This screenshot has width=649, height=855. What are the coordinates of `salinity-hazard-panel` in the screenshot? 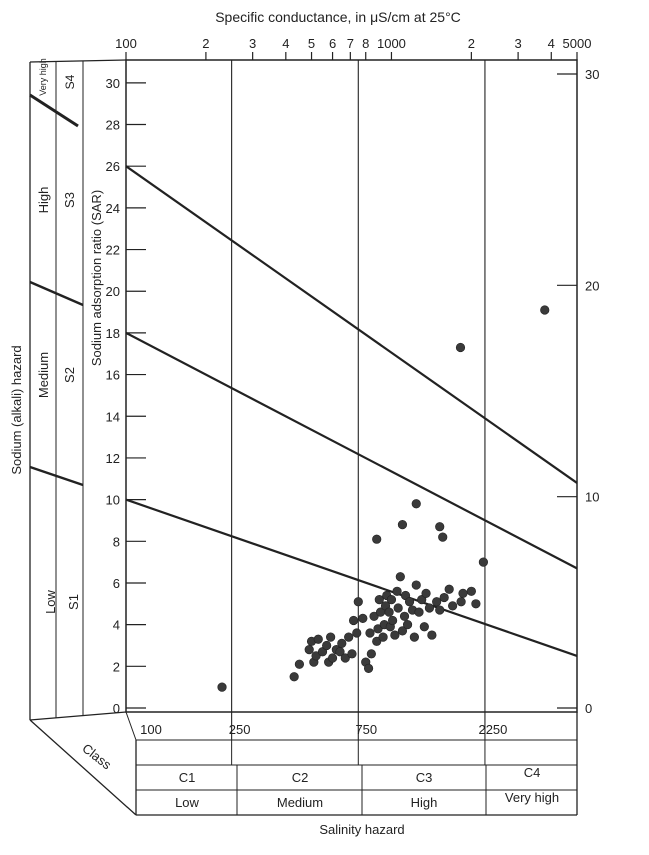 It's located at (303, 763).